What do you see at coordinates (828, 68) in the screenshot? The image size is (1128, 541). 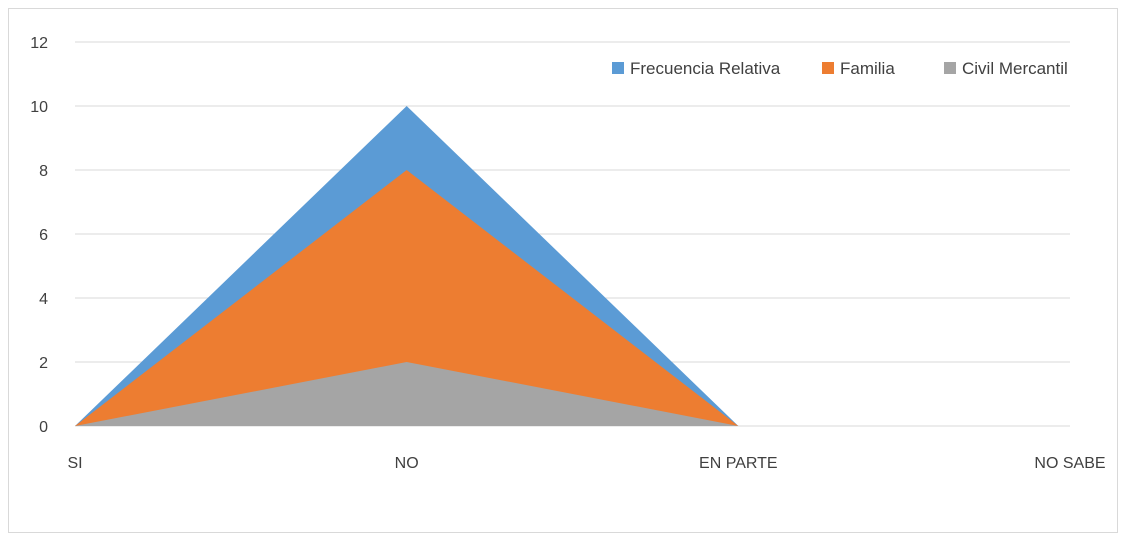 I see `legend-swatch-familia` at bounding box center [828, 68].